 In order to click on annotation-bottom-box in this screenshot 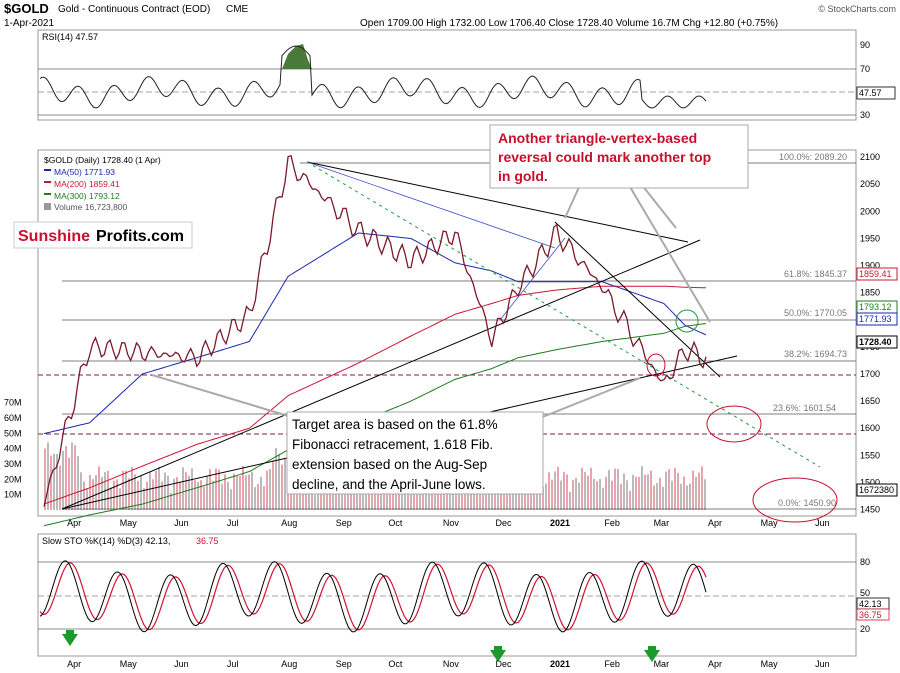, I will do `click(415, 453)`.